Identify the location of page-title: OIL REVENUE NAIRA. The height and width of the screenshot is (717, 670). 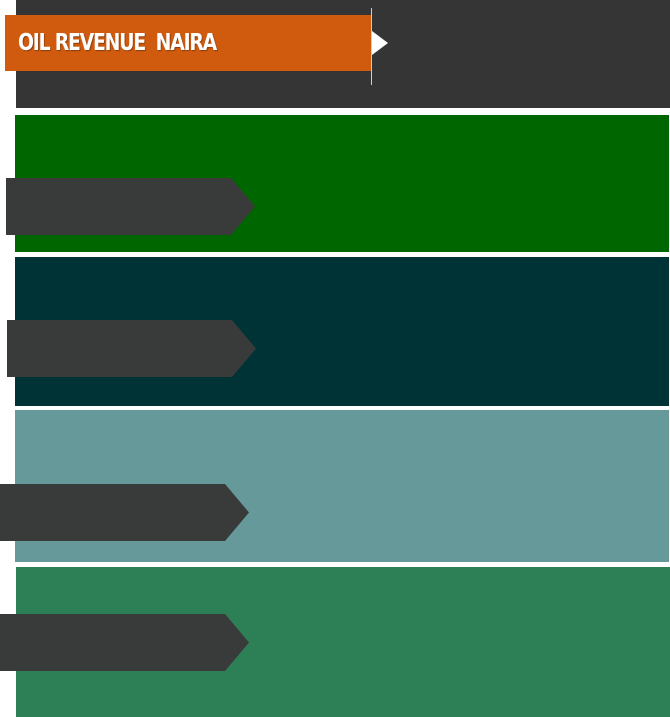
(117, 43).